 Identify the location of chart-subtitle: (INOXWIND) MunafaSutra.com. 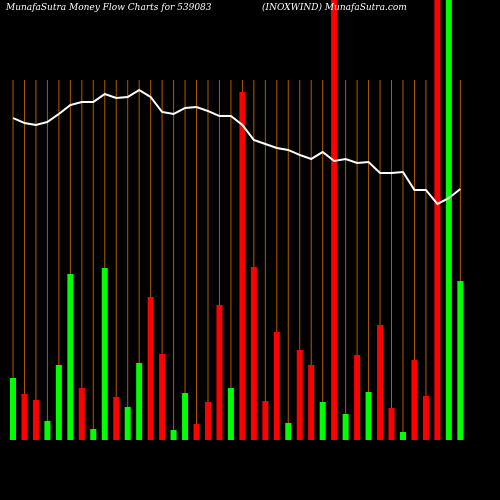
(334, 7).